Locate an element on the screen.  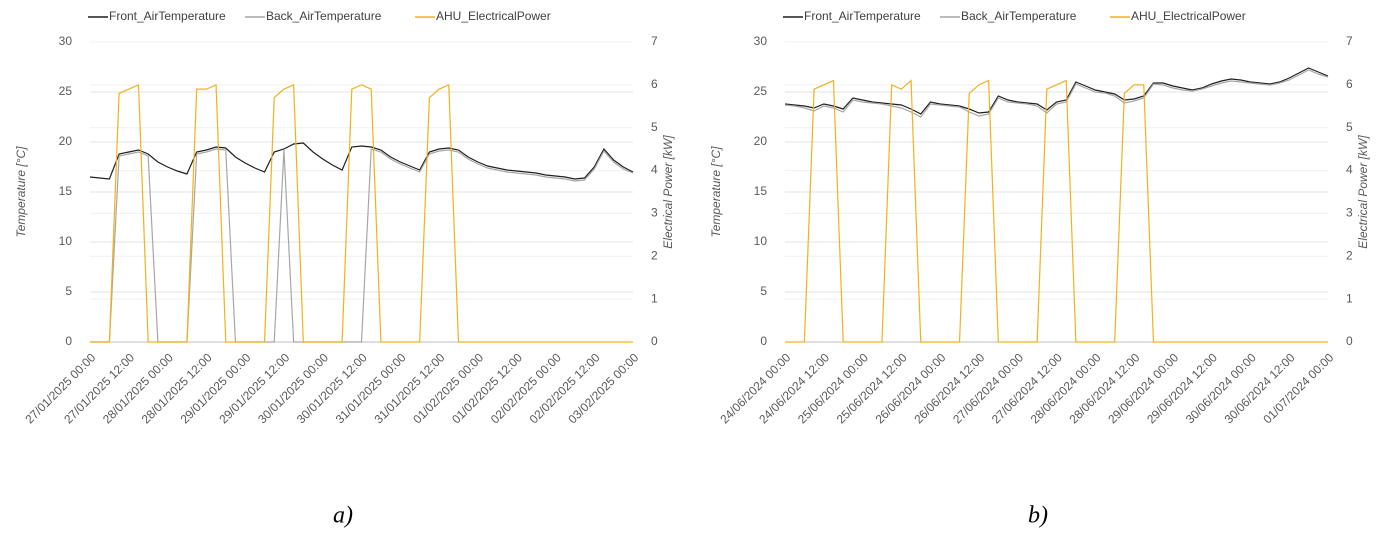
x-tick-label: 02/02/2025 00:00 is located at coordinates (526, 388).